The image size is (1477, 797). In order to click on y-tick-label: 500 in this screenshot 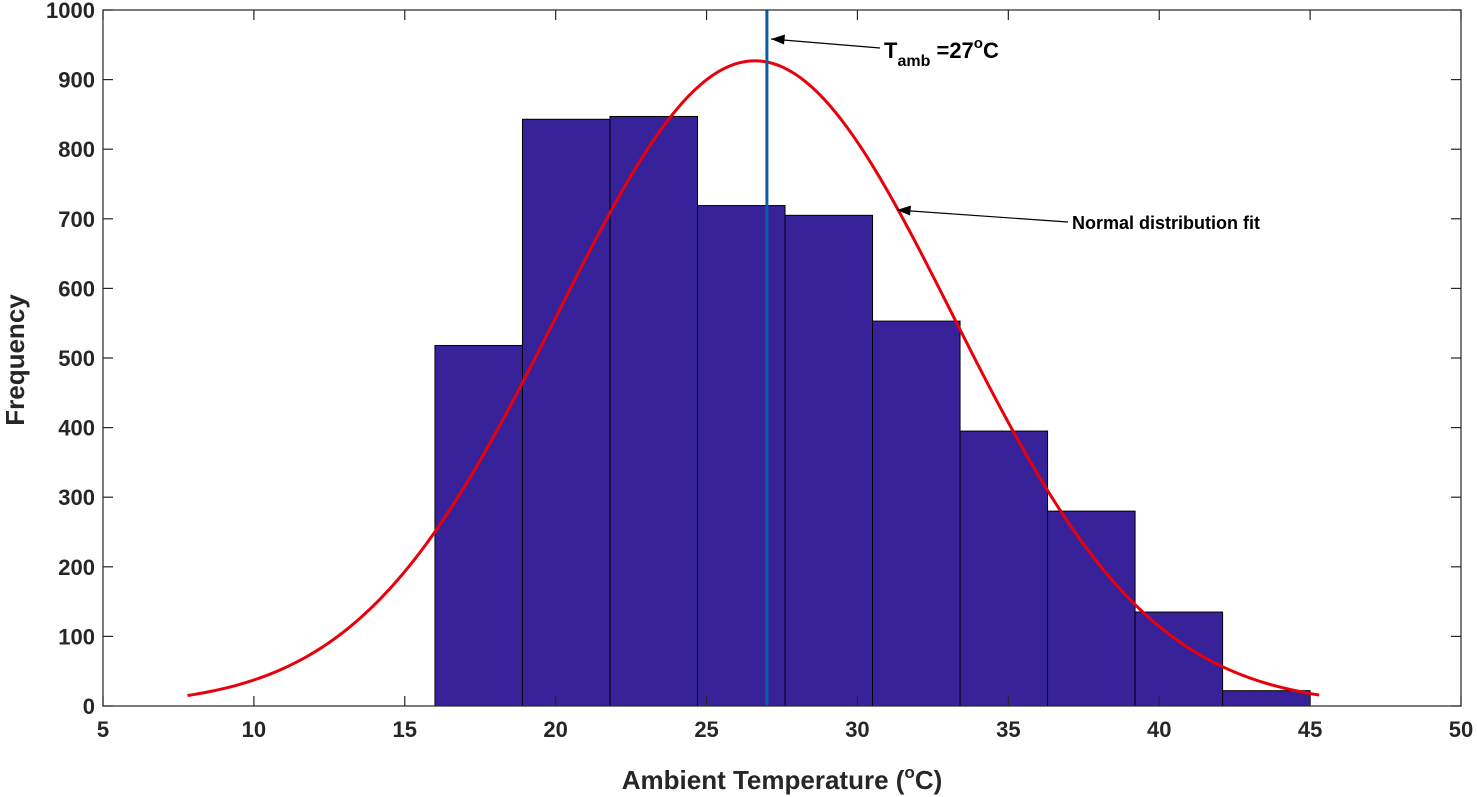, I will do `click(76, 358)`.